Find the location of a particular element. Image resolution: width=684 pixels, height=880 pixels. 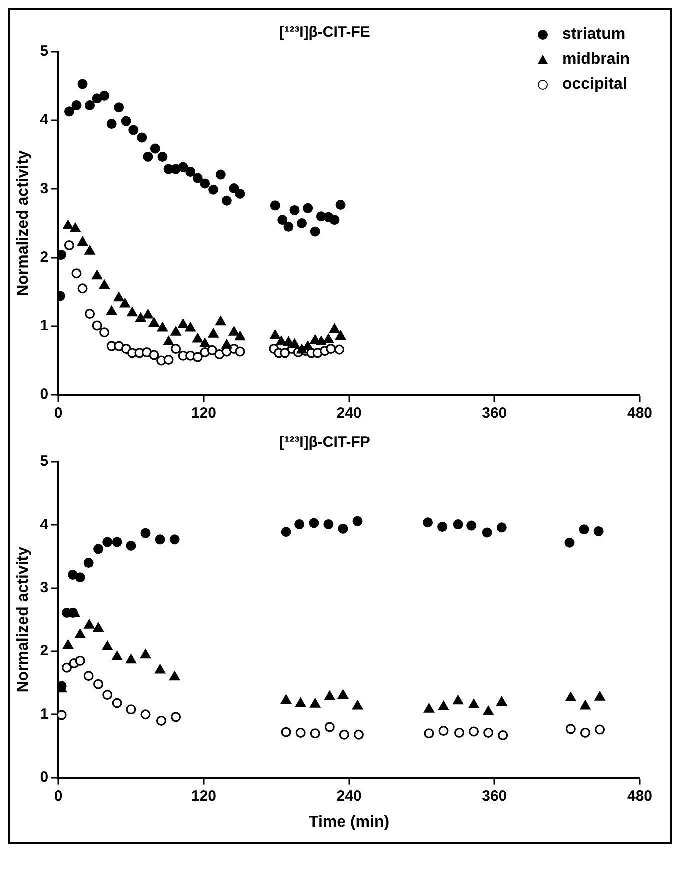

legend-label: striatum is located at coordinates (594, 35).